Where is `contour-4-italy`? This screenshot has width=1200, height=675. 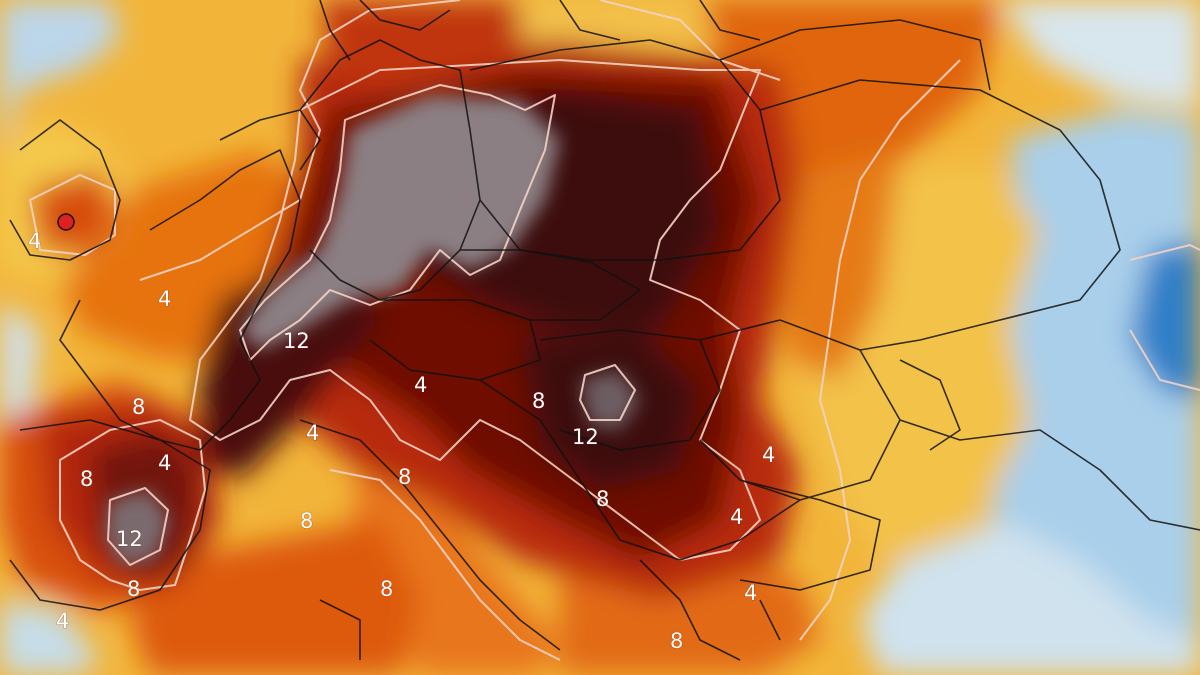
contour-4-italy is located at coordinates (445, 565).